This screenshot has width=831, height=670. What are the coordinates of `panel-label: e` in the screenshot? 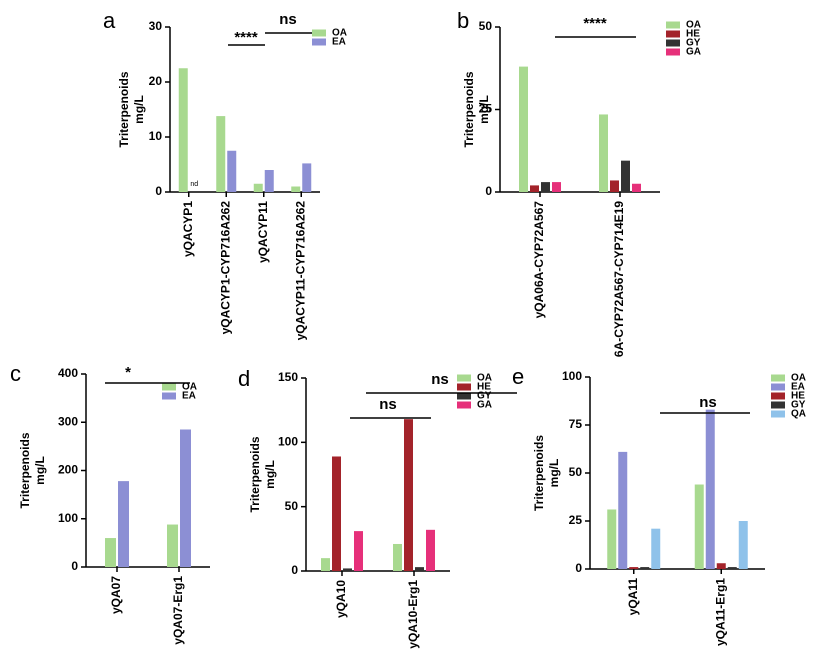 It's located at (518, 376).